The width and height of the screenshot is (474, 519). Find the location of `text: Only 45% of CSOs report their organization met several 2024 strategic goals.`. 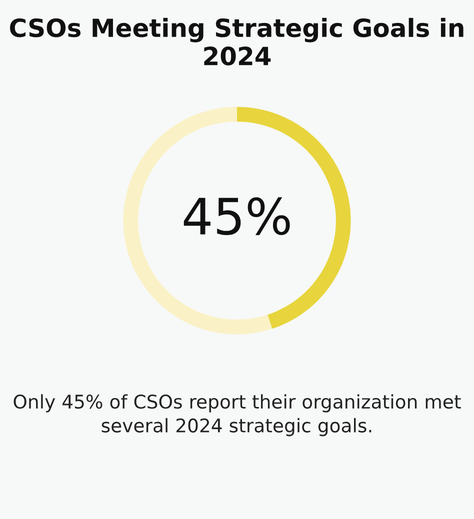

text: Only 45% of CSOs report their organization met several 2024 strategic goals. is located at coordinates (237, 415).